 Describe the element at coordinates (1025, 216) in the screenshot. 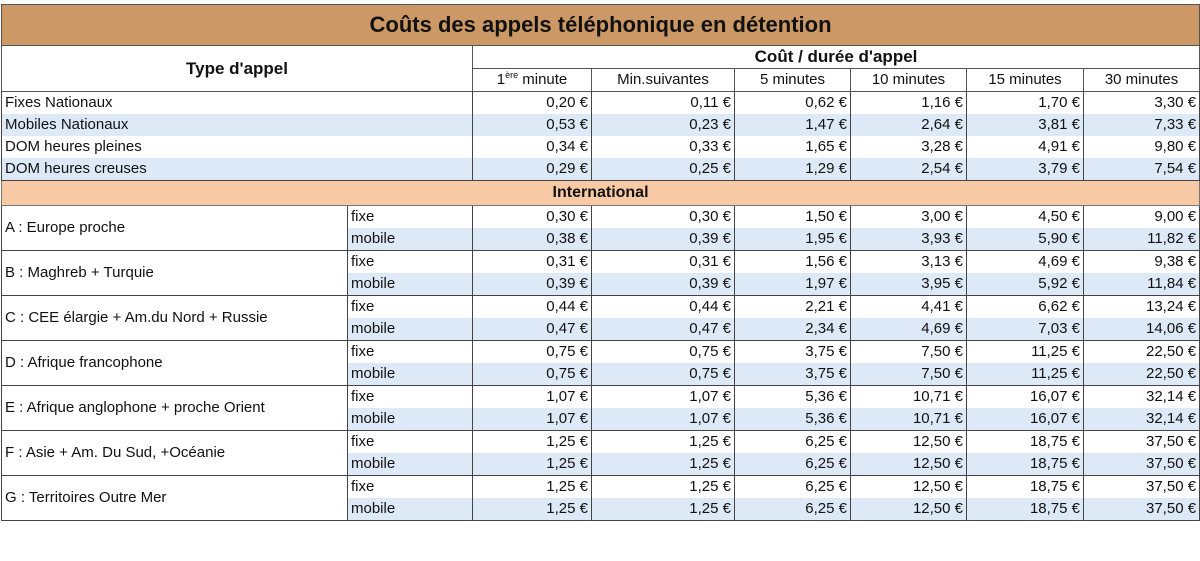

I see `cost-cell: 4,50 €` at that location.